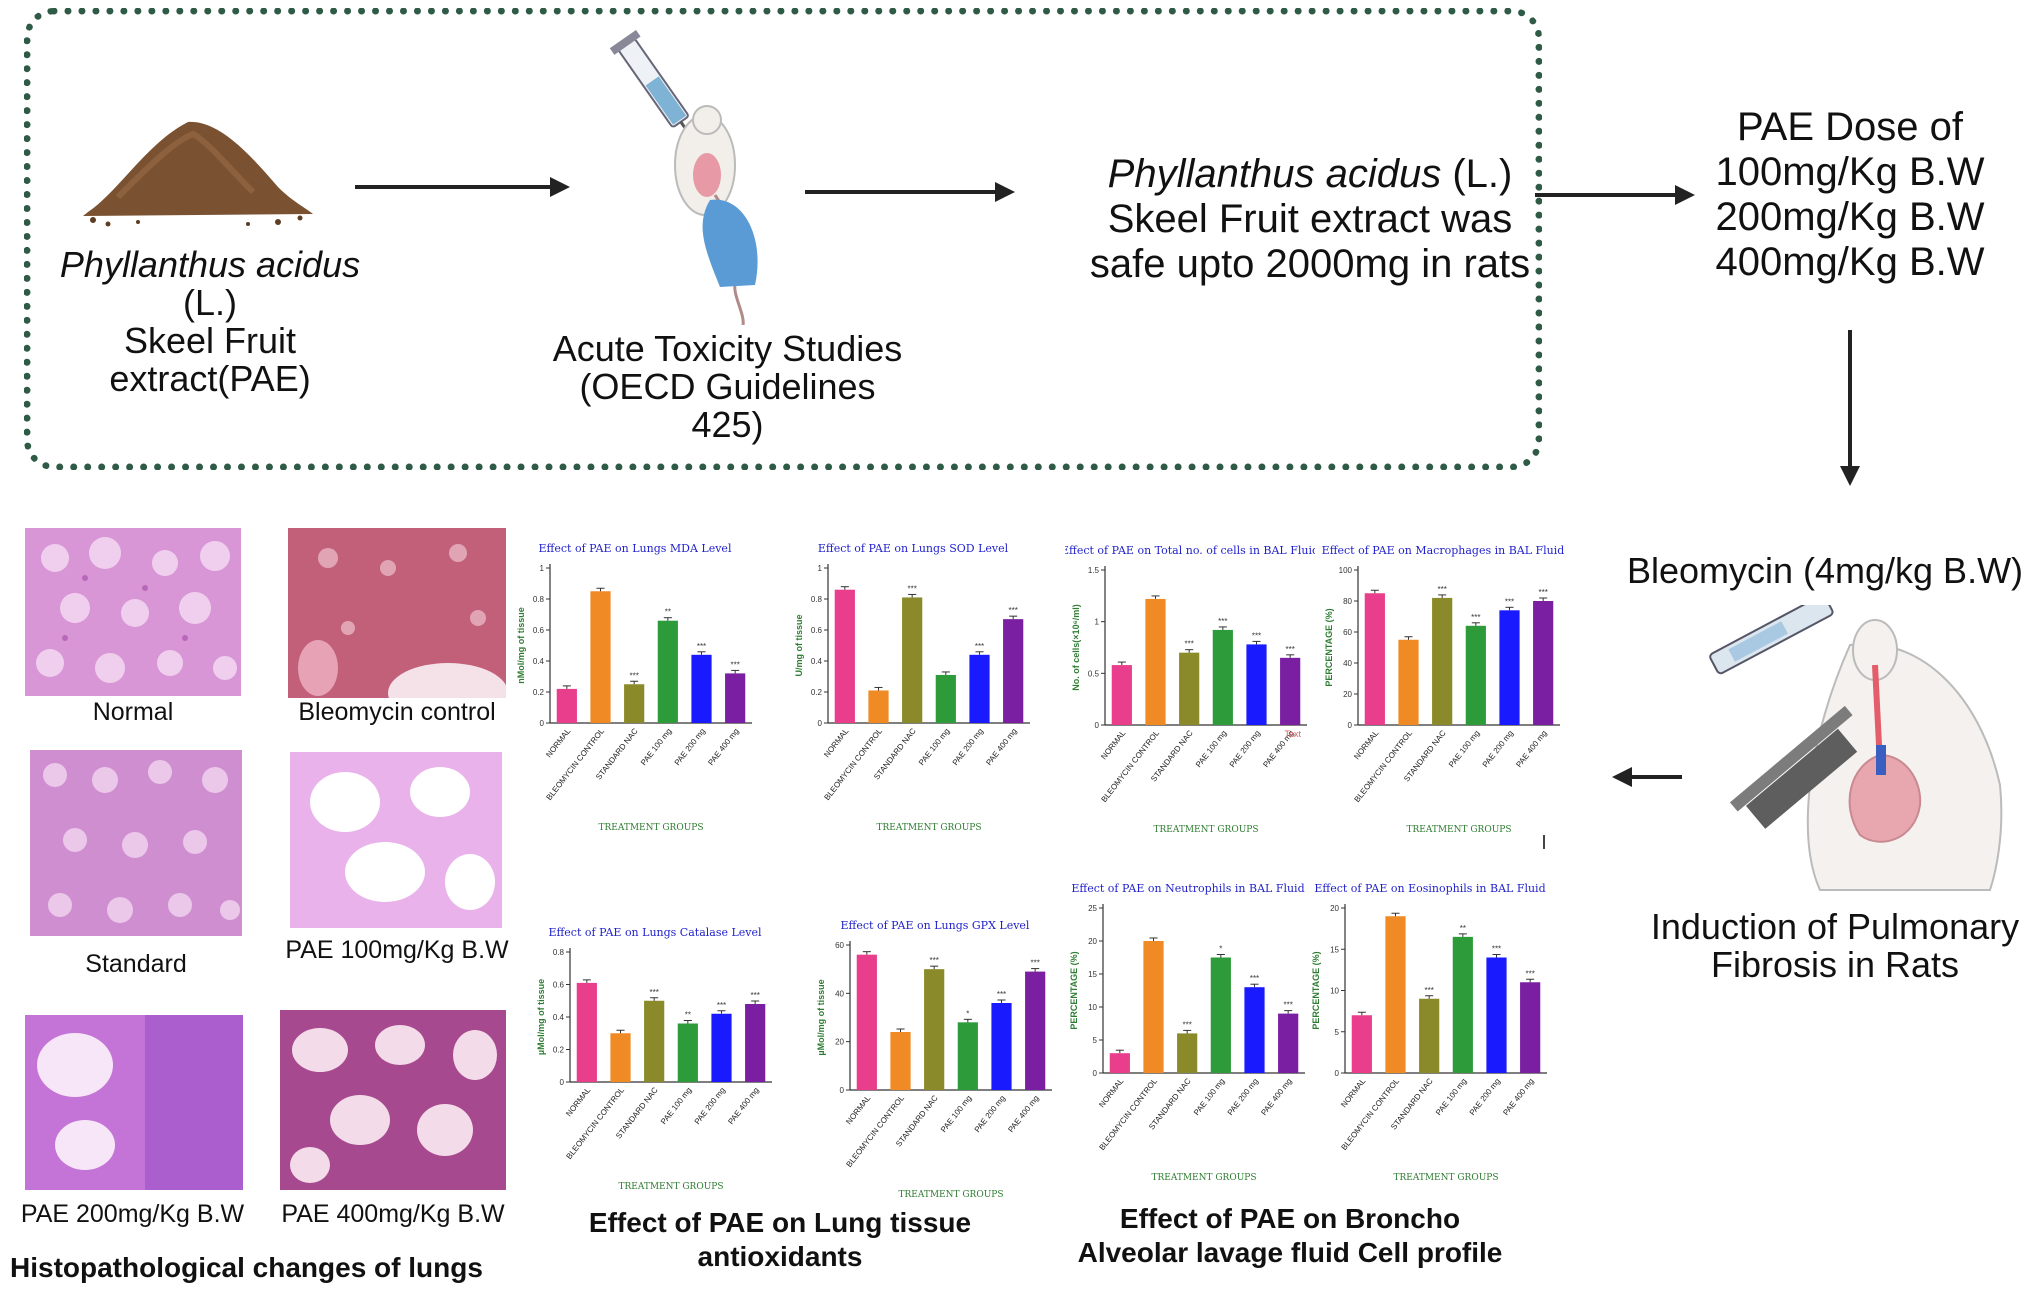 The image size is (2035, 1295). Describe the element at coordinates (1850, 408) in the screenshot. I see `arrow-down-icon` at that location.